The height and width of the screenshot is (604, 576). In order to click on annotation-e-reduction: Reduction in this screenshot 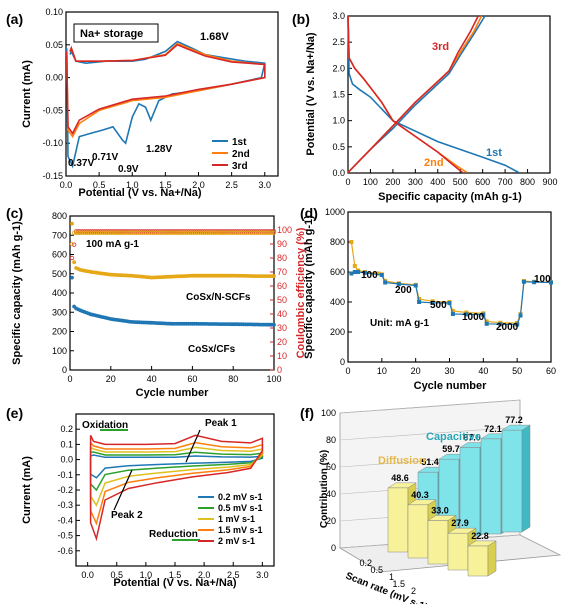, I will do `click(173, 534)`.